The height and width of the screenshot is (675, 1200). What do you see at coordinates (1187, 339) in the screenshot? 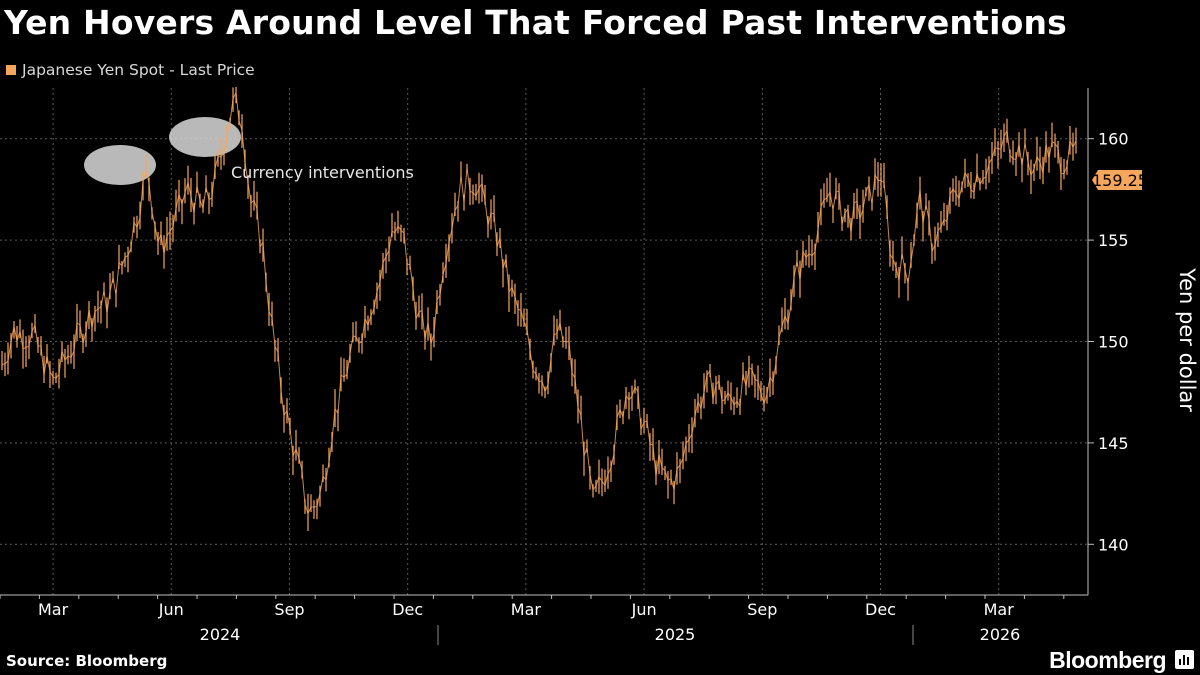
I see `y-axis-label: Yen per dollar` at bounding box center [1187, 339].